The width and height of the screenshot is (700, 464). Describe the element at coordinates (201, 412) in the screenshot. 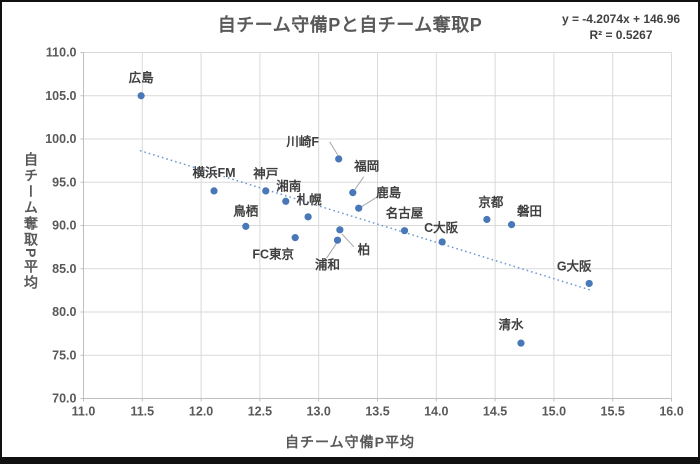

I see `x-tick-label: 12.0` at that location.